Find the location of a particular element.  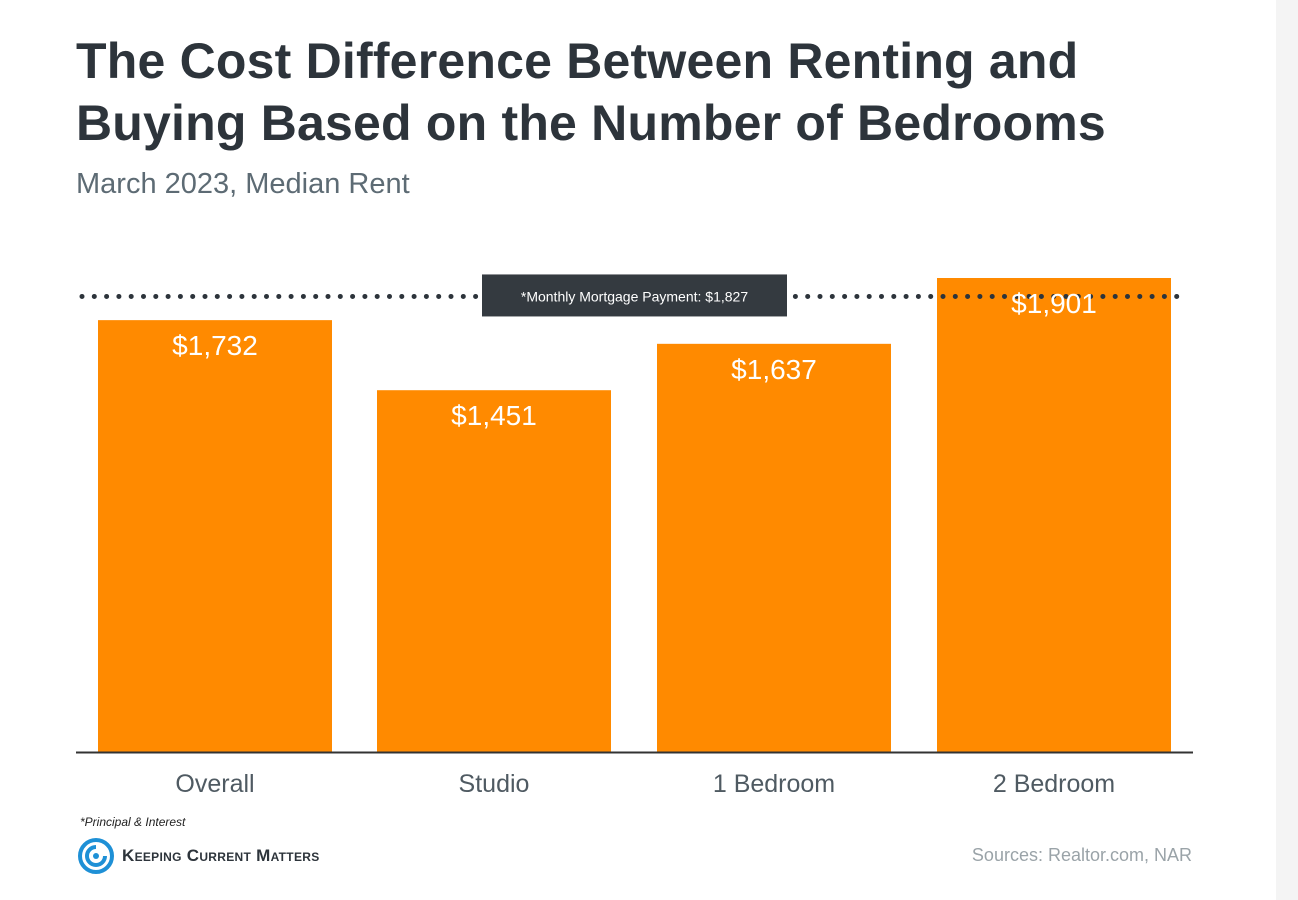

bar-1-bedroom is located at coordinates (774, 547).